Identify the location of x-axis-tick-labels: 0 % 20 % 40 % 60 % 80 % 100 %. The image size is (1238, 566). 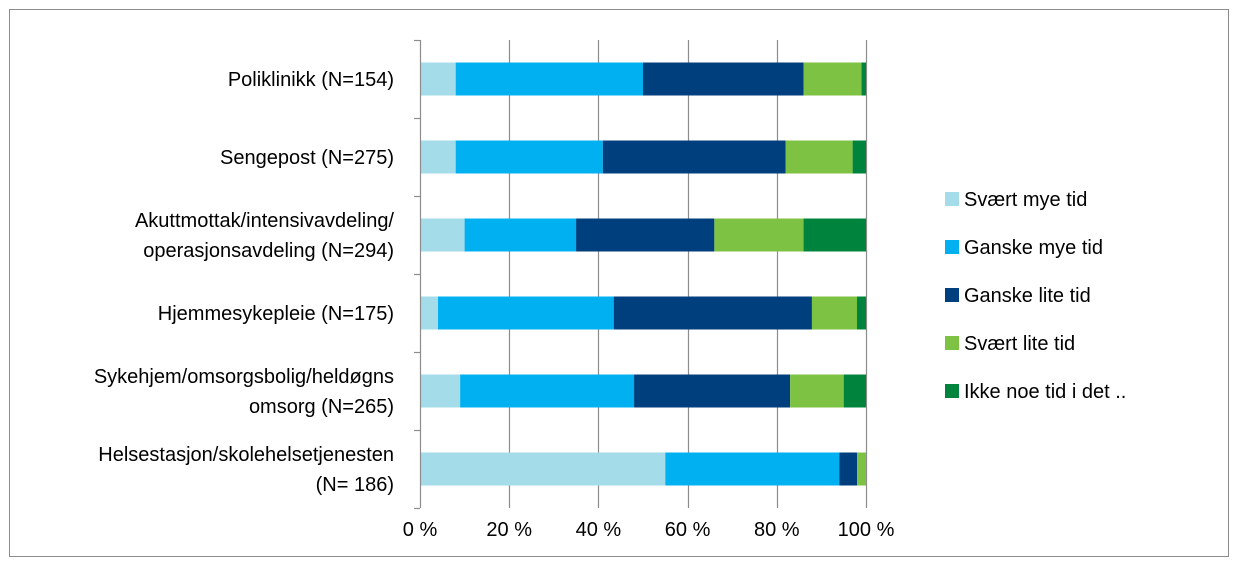
(649, 530).